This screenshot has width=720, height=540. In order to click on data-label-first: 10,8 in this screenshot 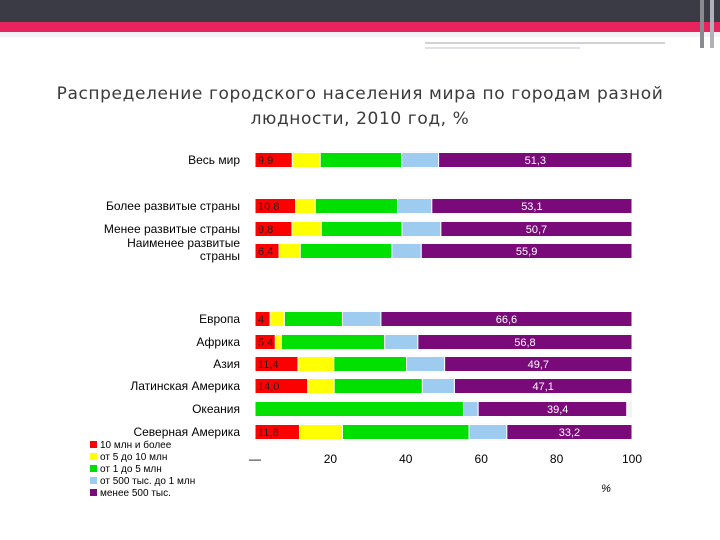, I will do `click(268, 207)`.